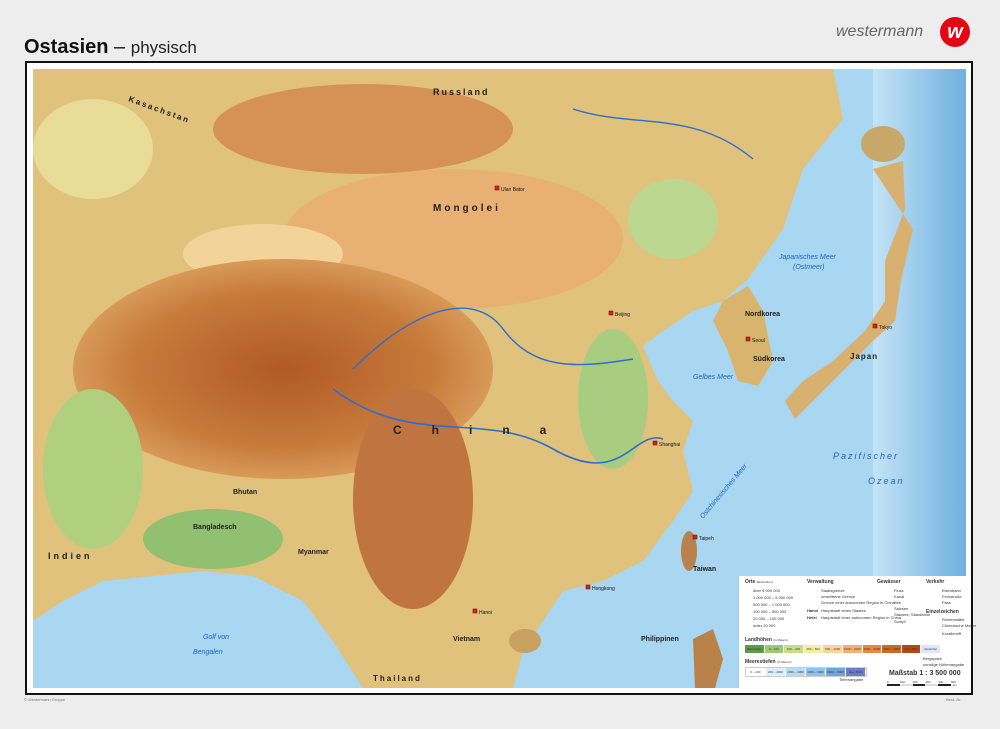  Describe the element at coordinates (755, 649) in the screenshot. I see `legend-swatch: Depression` at that location.